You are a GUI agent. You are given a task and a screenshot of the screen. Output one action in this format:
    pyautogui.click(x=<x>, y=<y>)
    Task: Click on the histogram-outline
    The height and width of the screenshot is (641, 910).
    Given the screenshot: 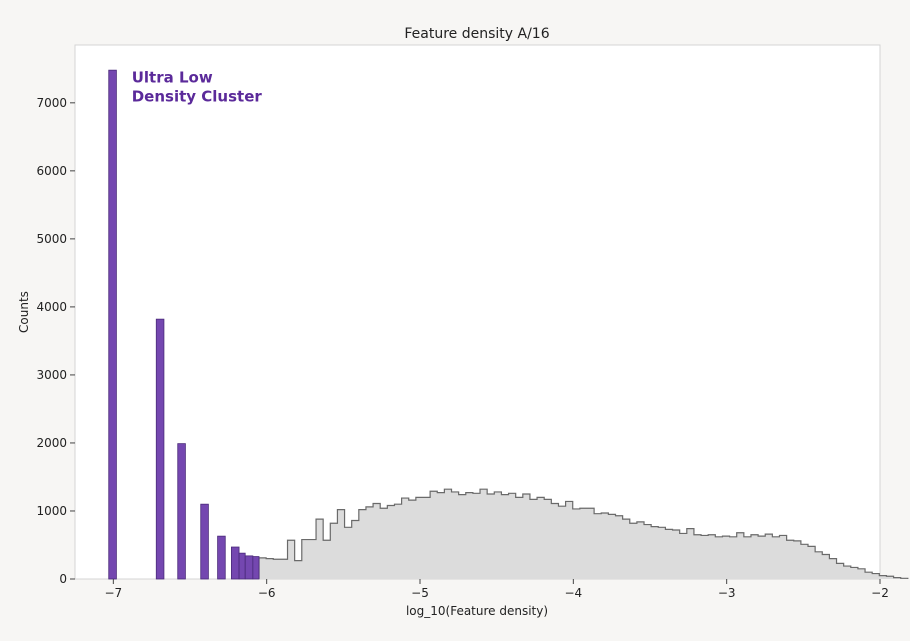 What is the action you would take?
    pyautogui.click(x=583, y=533)
    